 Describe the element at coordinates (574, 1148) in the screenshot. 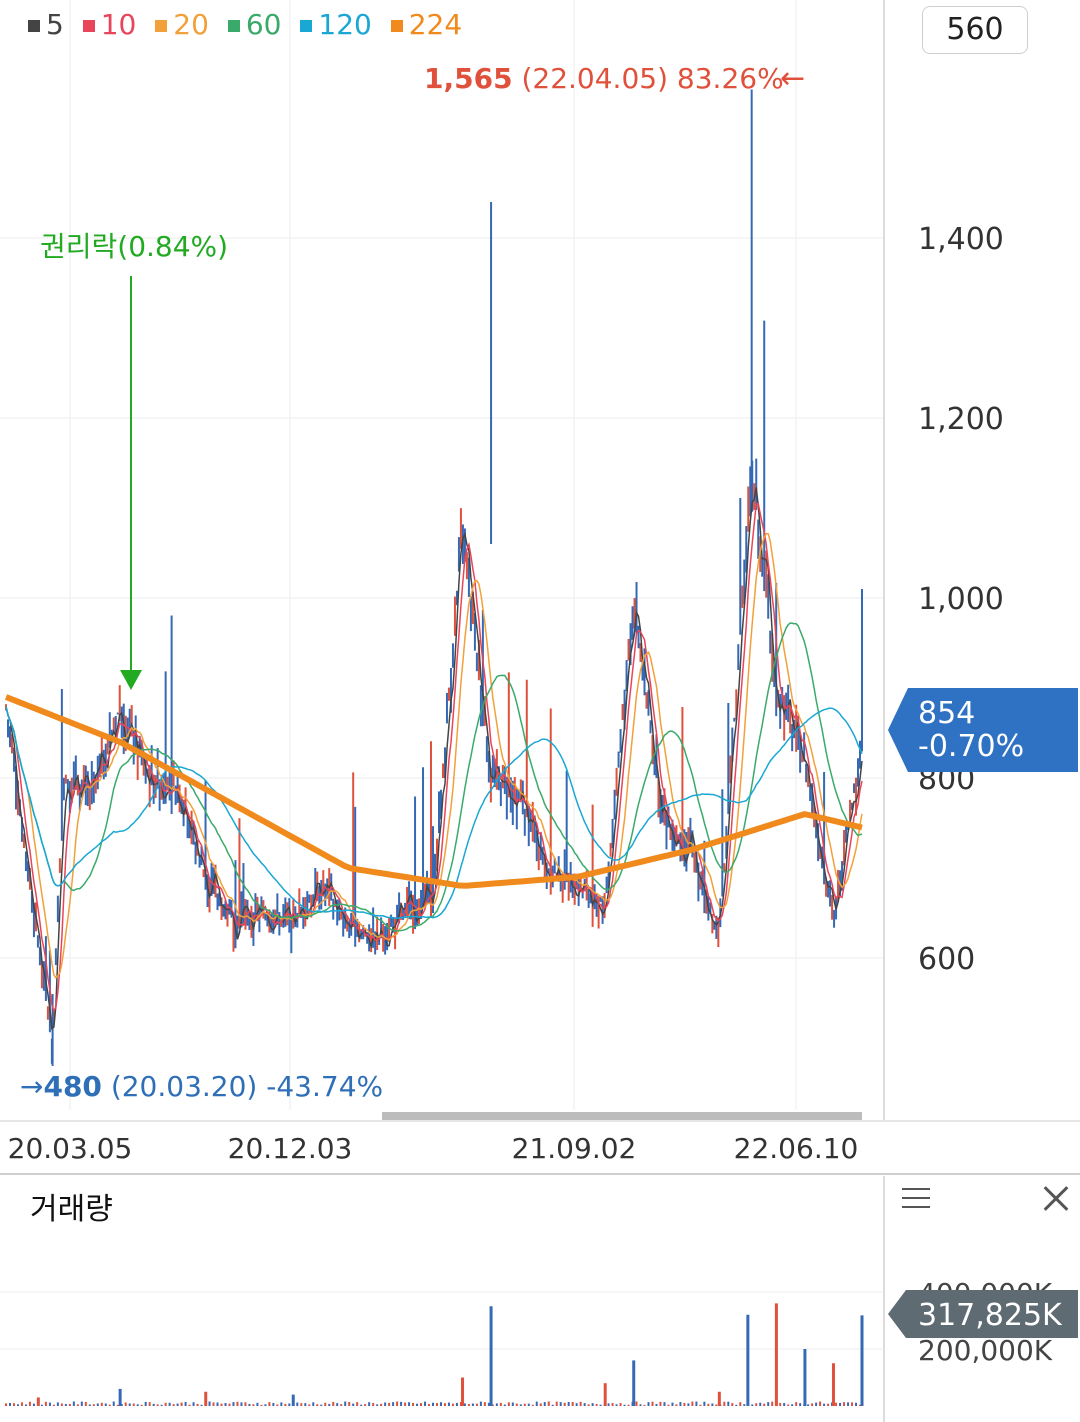

I see `x-tick-label: 21.09.02` at that location.